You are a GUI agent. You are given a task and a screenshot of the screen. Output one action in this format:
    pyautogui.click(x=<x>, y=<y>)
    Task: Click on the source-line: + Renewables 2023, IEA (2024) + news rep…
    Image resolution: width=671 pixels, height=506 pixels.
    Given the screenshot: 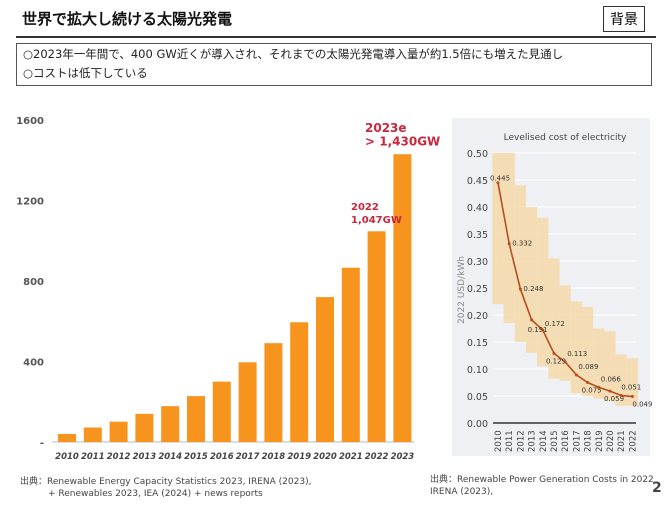 What is the action you would take?
    pyautogui.click(x=155, y=494)
    